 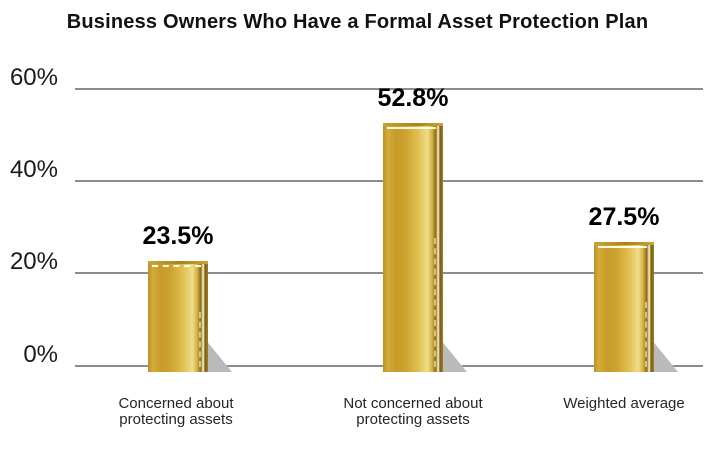 I want to click on bar-value-label: 27.5%, so click(x=624, y=217).